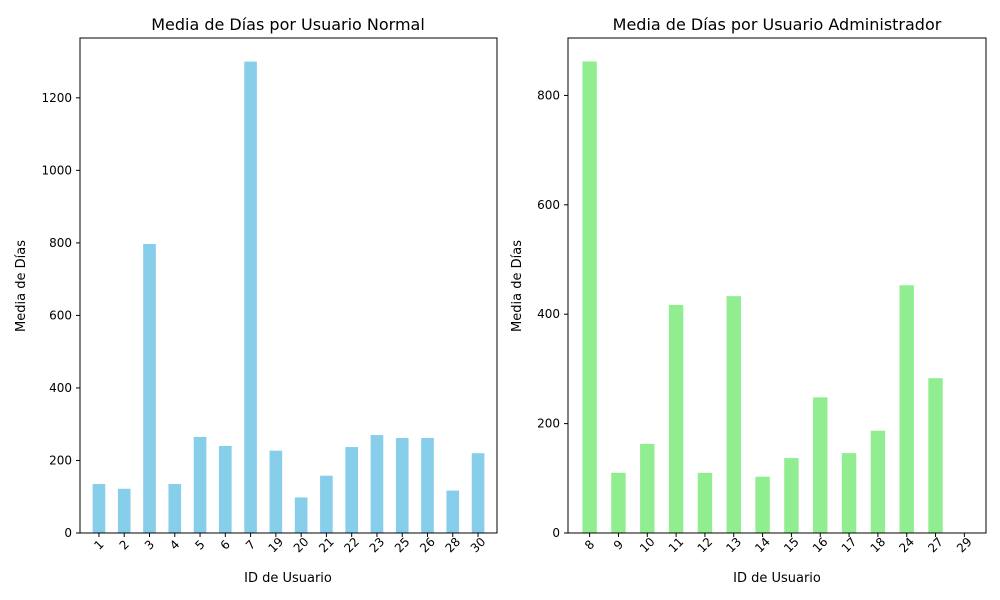  I want to click on y-axis: 0 200 400 600 800 1000 1200, so click(60, 315).